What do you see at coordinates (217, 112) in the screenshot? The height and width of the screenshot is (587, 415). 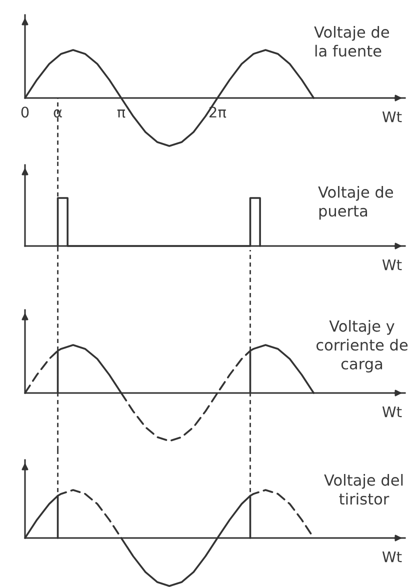 I see `x-tick-label: 2π` at bounding box center [217, 112].